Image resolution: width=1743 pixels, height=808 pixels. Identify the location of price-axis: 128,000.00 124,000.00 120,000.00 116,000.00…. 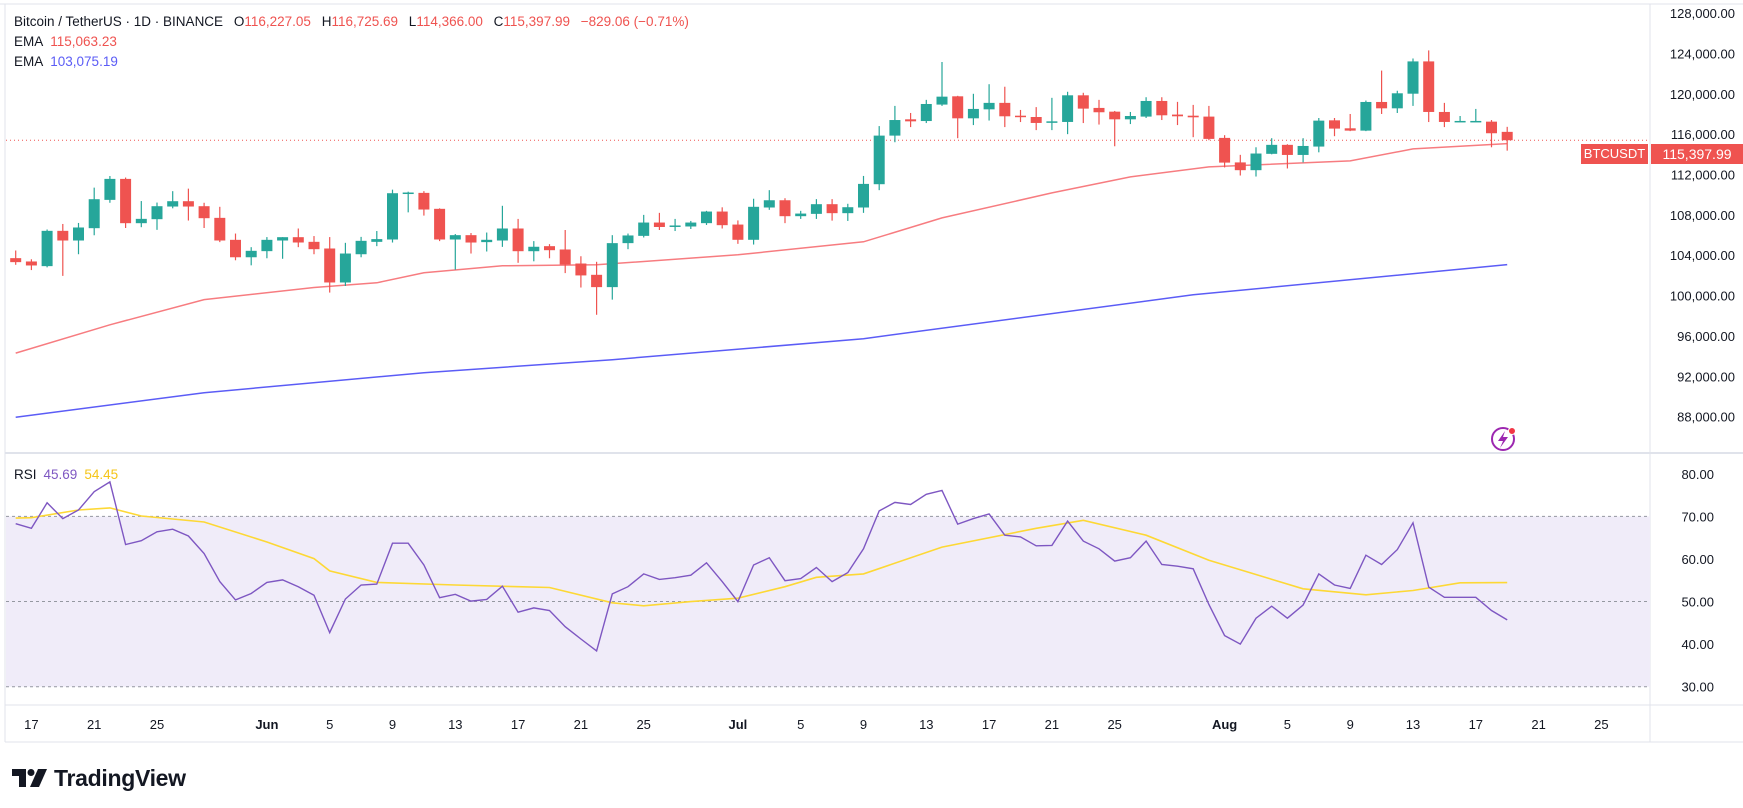
(1702, 215).